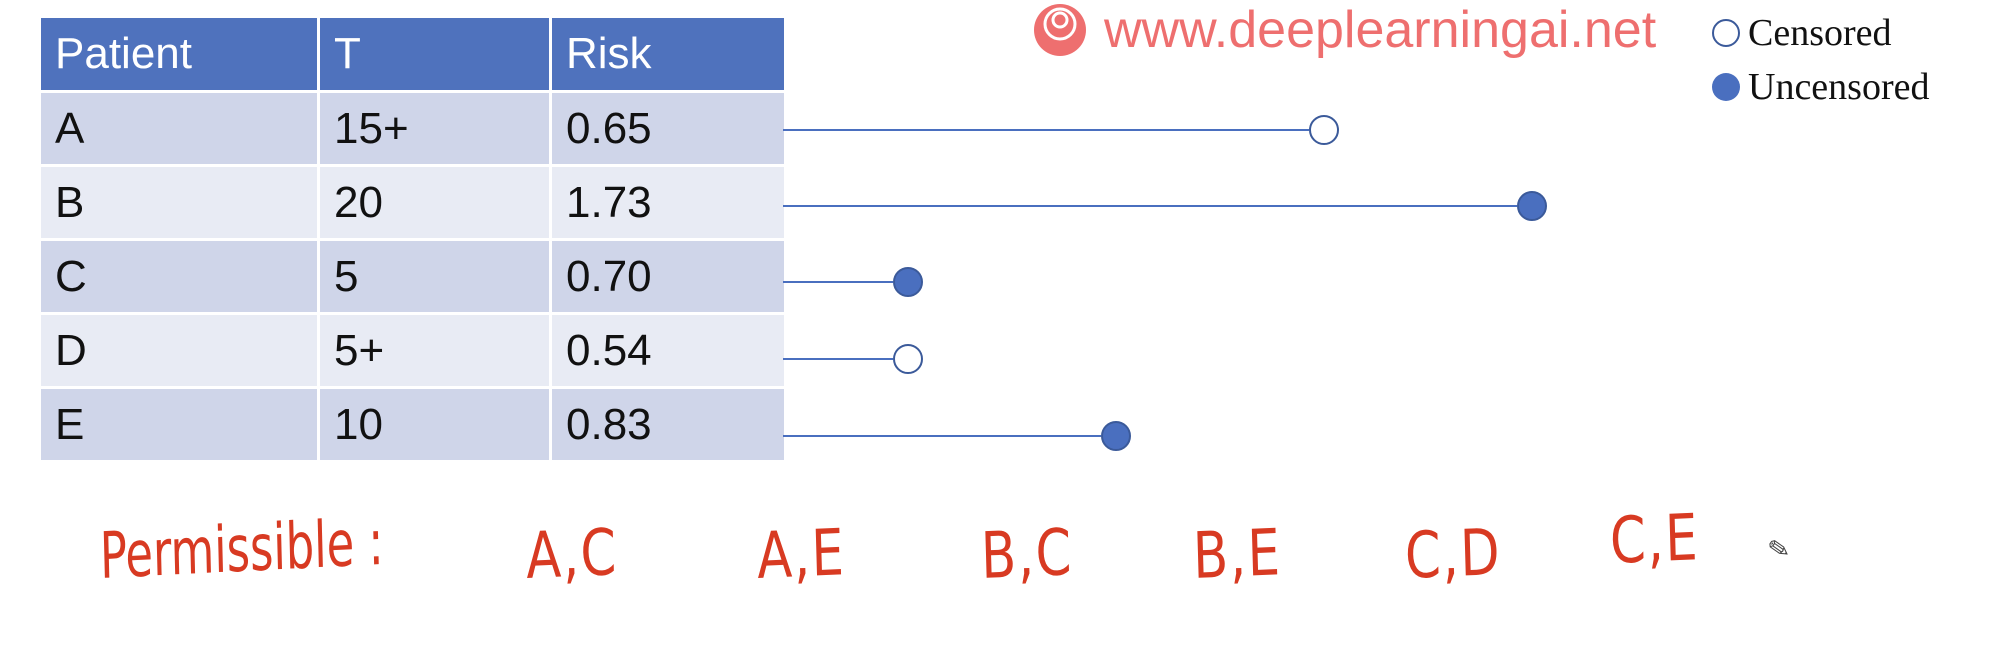 The height and width of the screenshot is (652, 2012). I want to click on table-row: D 5+ 0.54, so click(412, 350).